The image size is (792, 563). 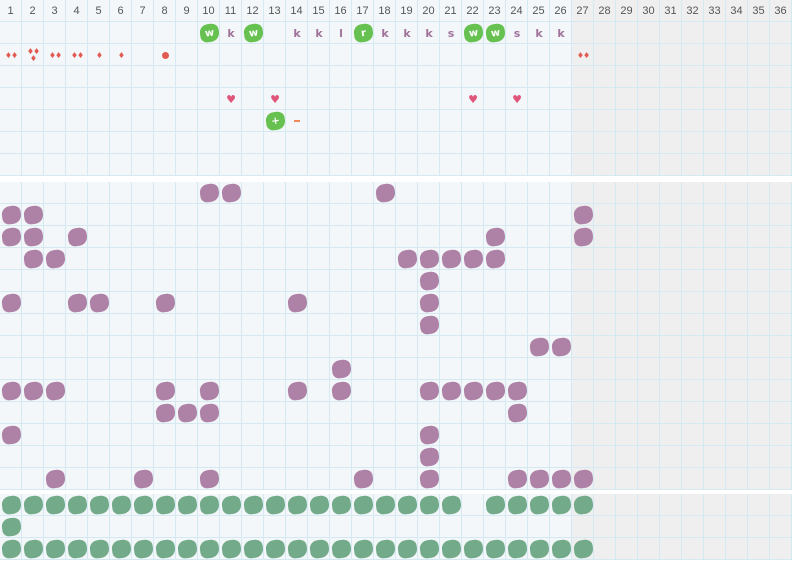 What do you see at coordinates (385, 11) in the screenshot?
I see `column-header: 18` at bounding box center [385, 11].